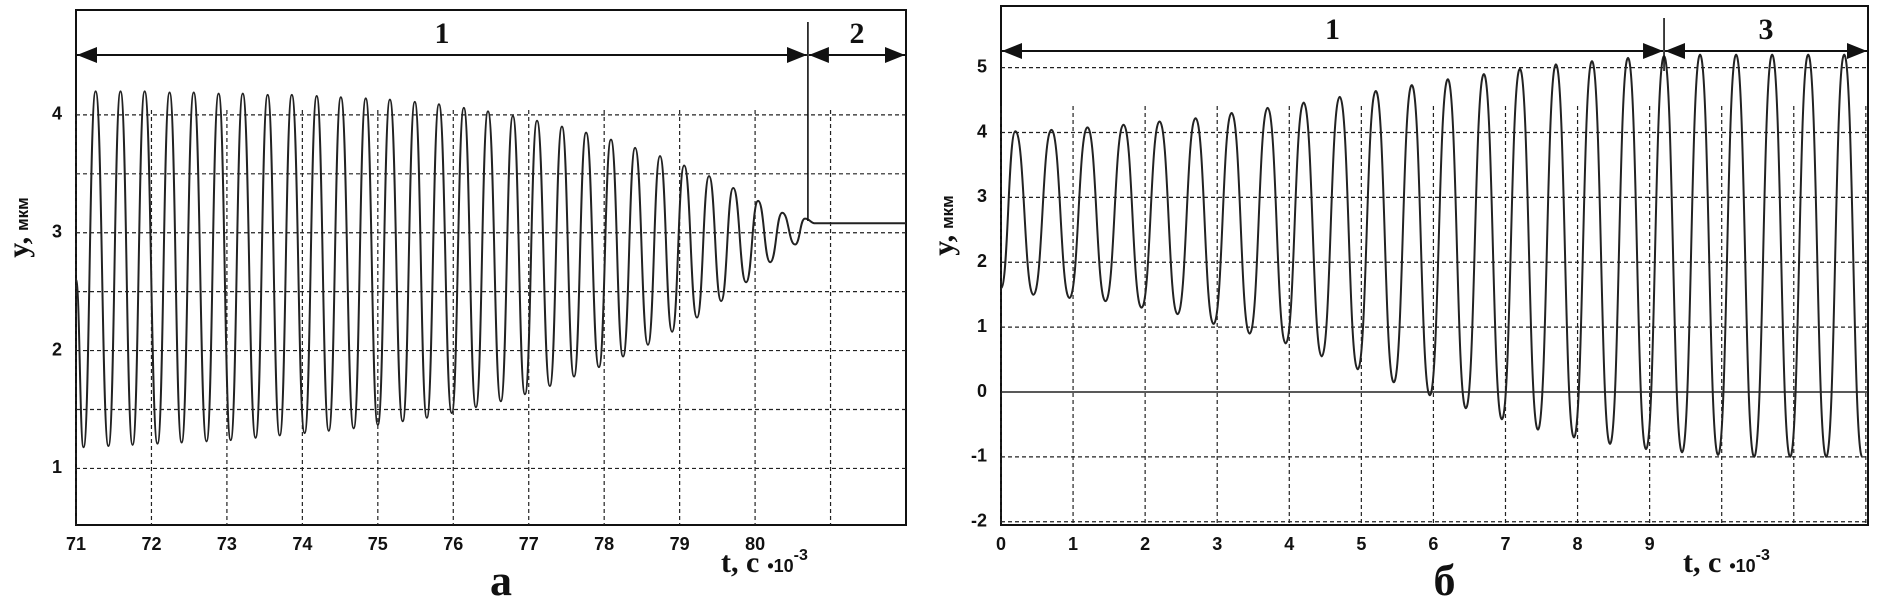 This screenshot has height=611, width=1889. I want to click on x-tick-label: 0, so click(1001, 544).